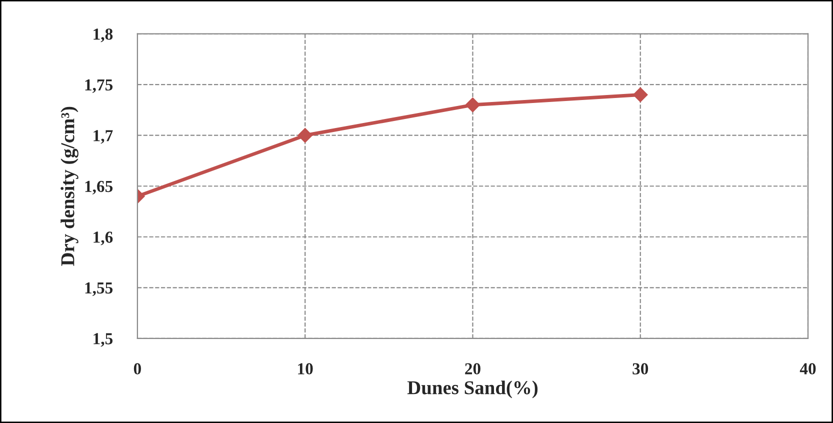  What do you see at coordinates (99, 289) in the screenshot?
I see `y-tick-label: 1,55` at bounding box center [99, 289].